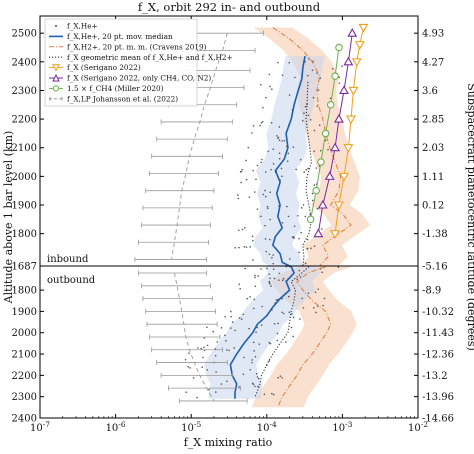 The height and width of the screenshot is (454, 474). What do you see at coordinates (438, 333) in the screenshot?
I see `y2-tick-label: -11.43` at bounding box center [438, 333].